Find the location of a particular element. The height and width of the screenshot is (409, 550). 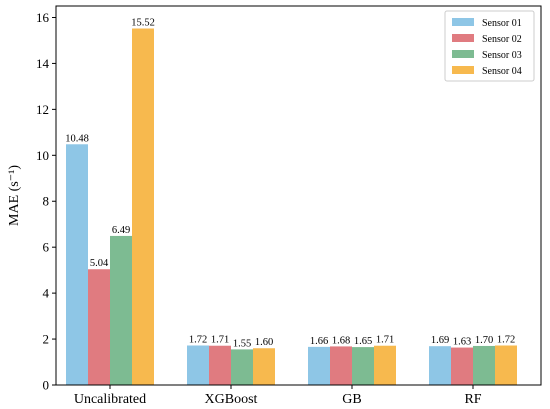

y-axis-label: MAE (s⁻¹) is located at coordinates (14, 195).